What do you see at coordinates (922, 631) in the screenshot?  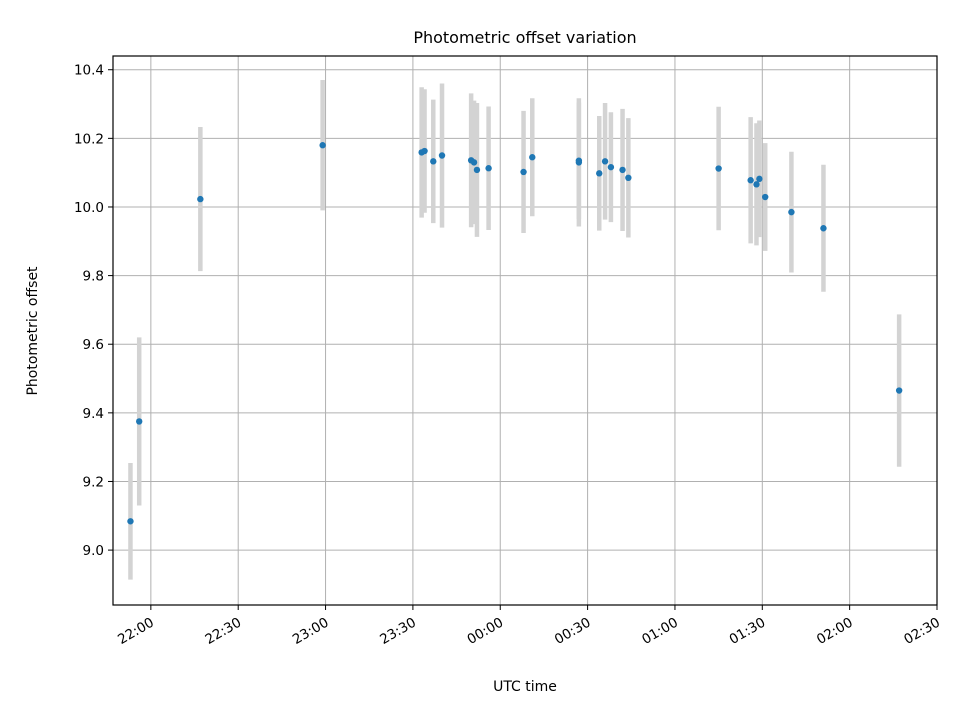 I see `x-tick-label: 02:30` at bounding box center [922, 631].